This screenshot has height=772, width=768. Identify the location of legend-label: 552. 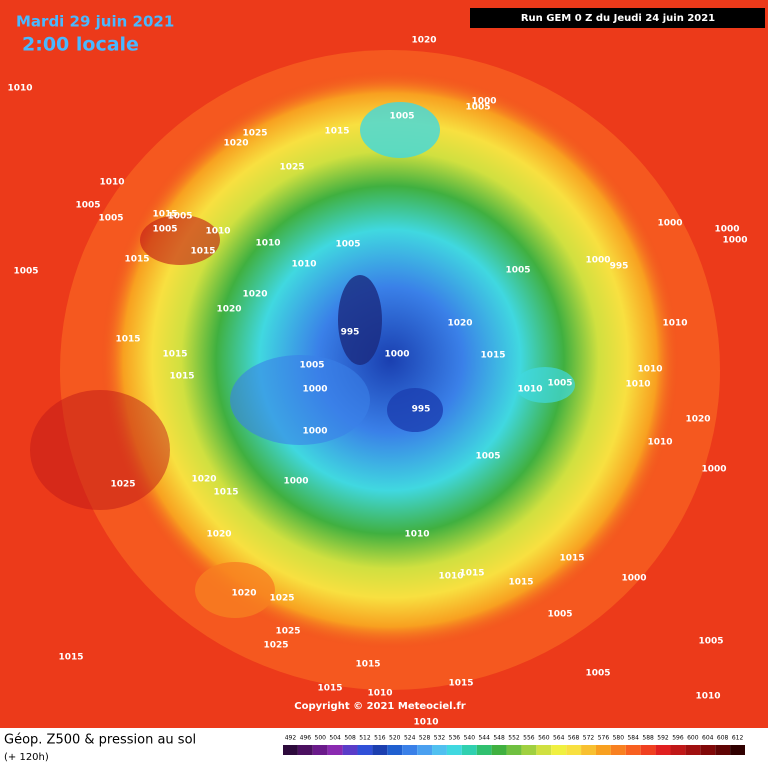
(514, 738).